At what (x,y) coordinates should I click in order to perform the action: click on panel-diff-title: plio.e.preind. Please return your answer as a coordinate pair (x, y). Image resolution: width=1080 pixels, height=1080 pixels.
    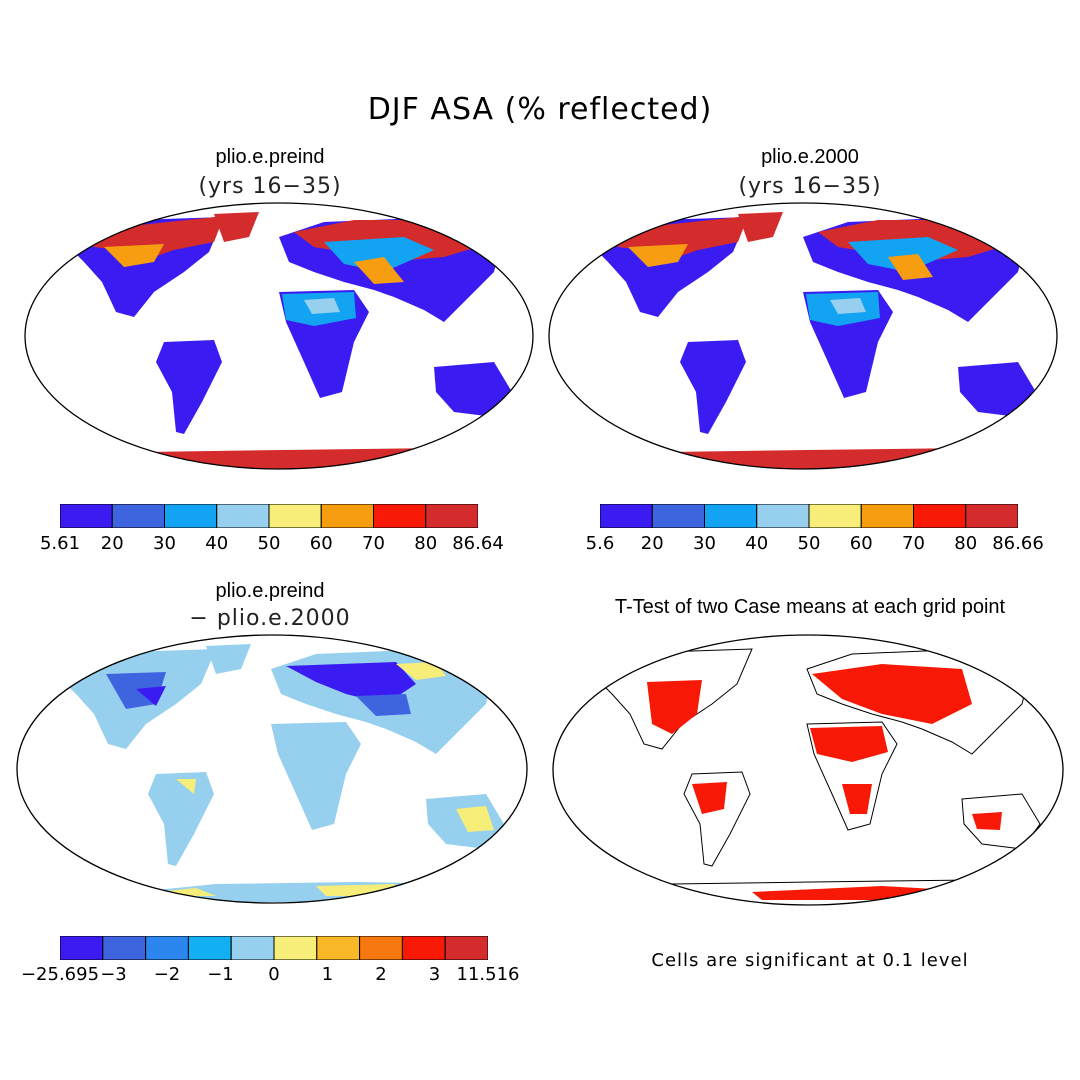
    Looking at the image, I should click on (270, 591).